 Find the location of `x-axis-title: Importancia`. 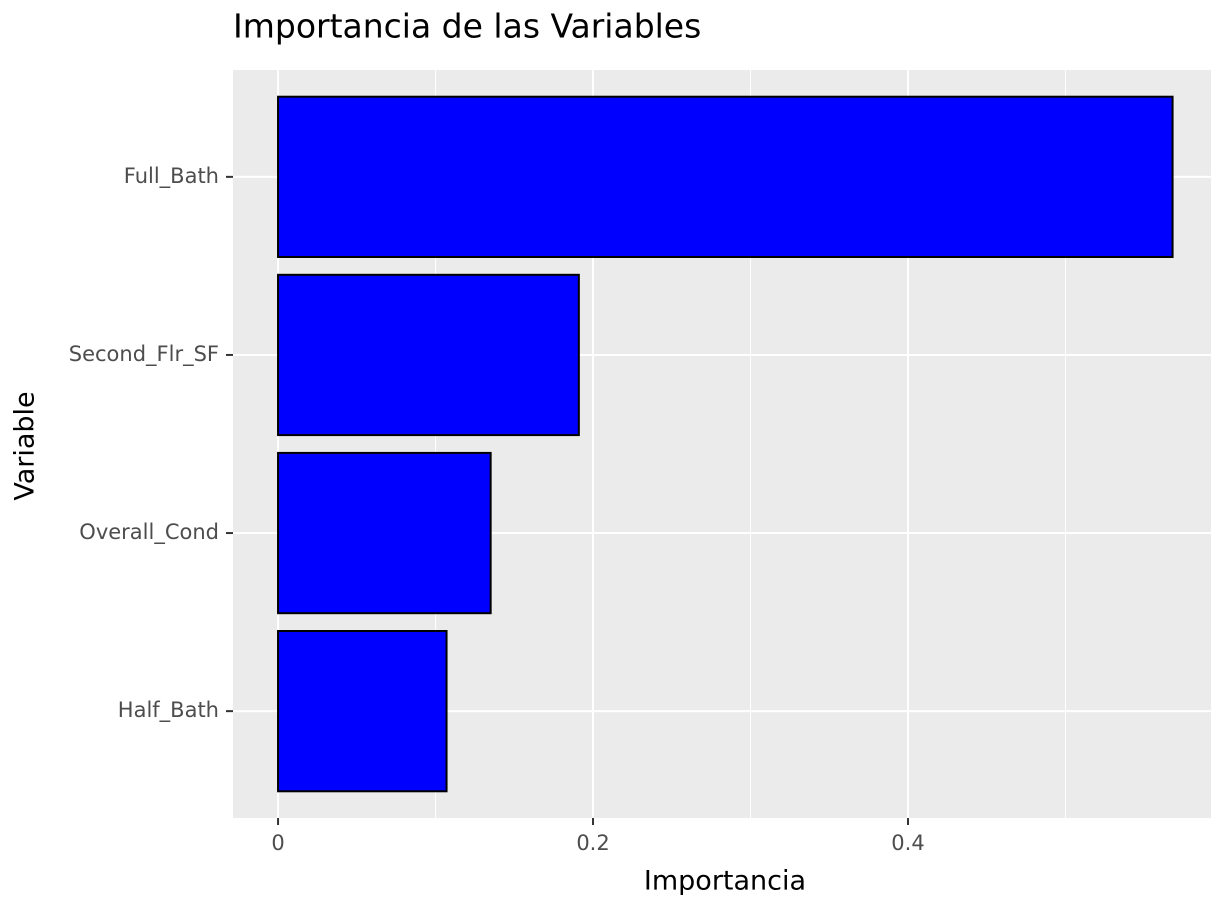

x-axis-title: Importancia is located at coordinates (725, 881).